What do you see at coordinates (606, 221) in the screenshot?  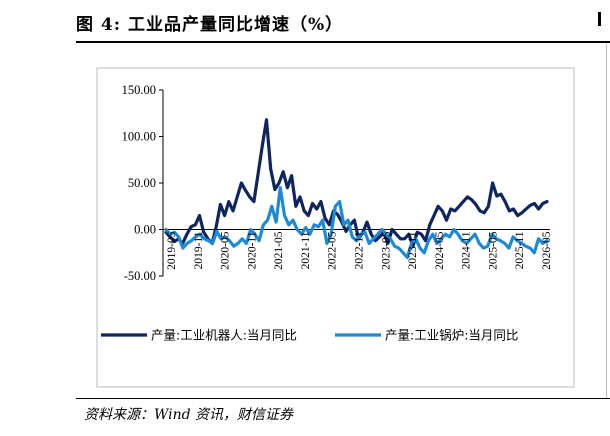 I see `right-panel-border` at bounding box center [606, 221].